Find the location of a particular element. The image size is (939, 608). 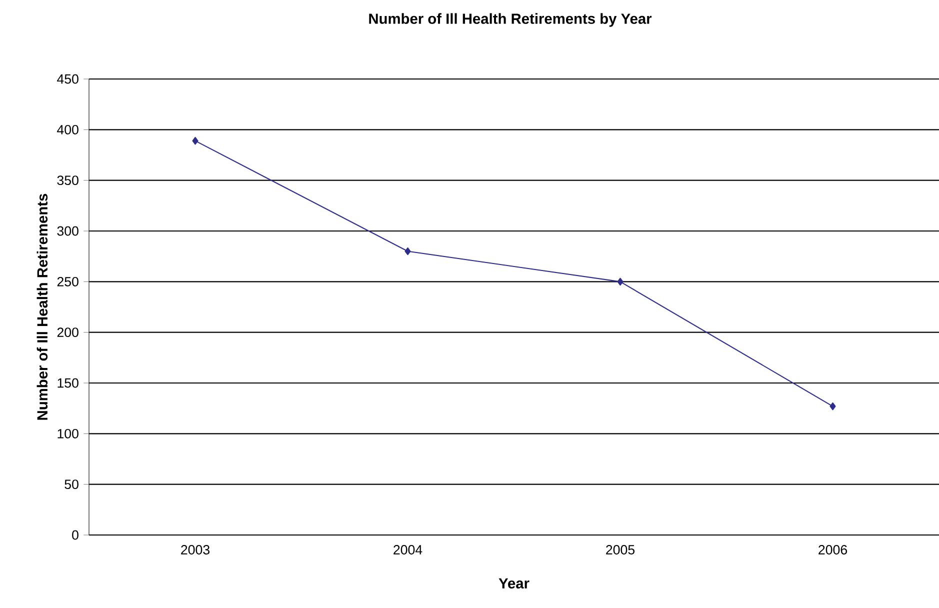

y-tick-label: 300 is located at coordinates (67, 231).